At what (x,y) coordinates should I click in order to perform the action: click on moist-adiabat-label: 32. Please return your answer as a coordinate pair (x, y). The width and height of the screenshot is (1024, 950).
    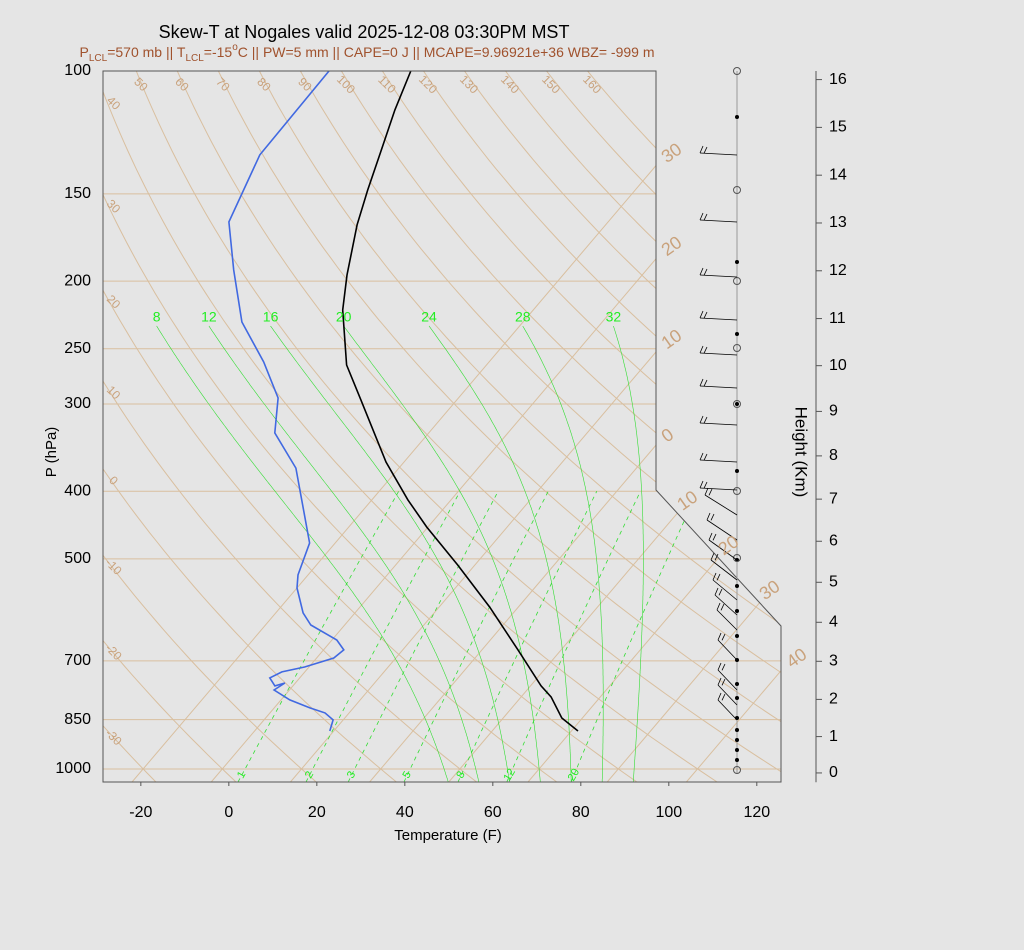
    Looking at the image, I should click on (614, 317).